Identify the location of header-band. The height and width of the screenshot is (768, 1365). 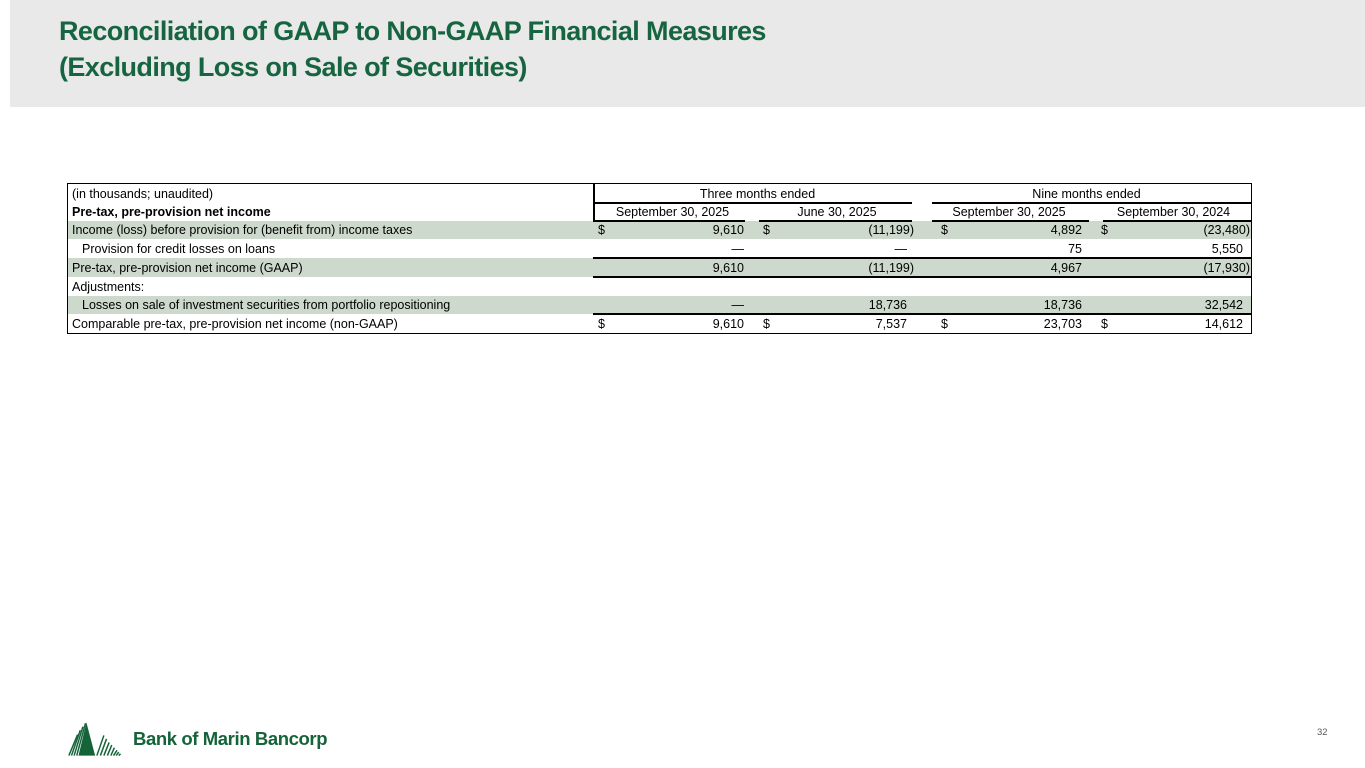
(687, 53).